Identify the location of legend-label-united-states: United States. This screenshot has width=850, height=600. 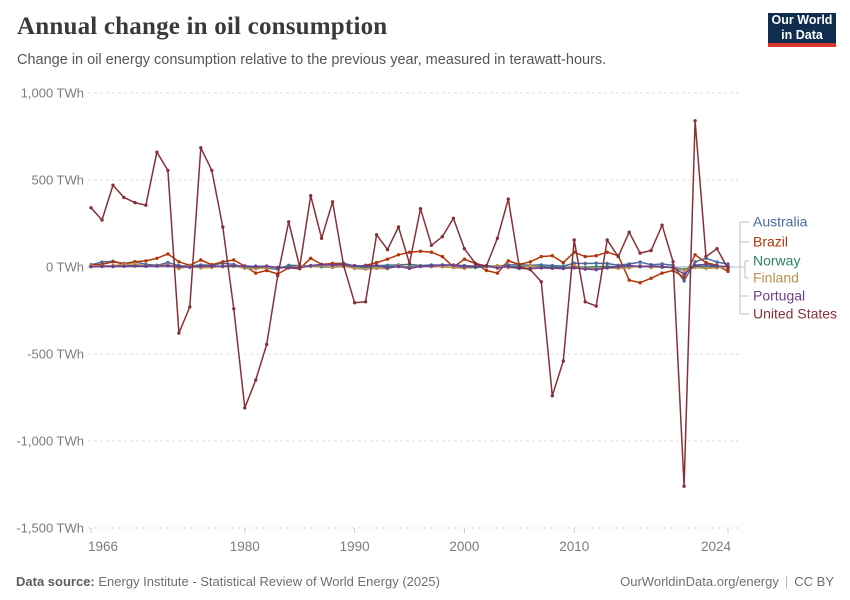
(795, 314).